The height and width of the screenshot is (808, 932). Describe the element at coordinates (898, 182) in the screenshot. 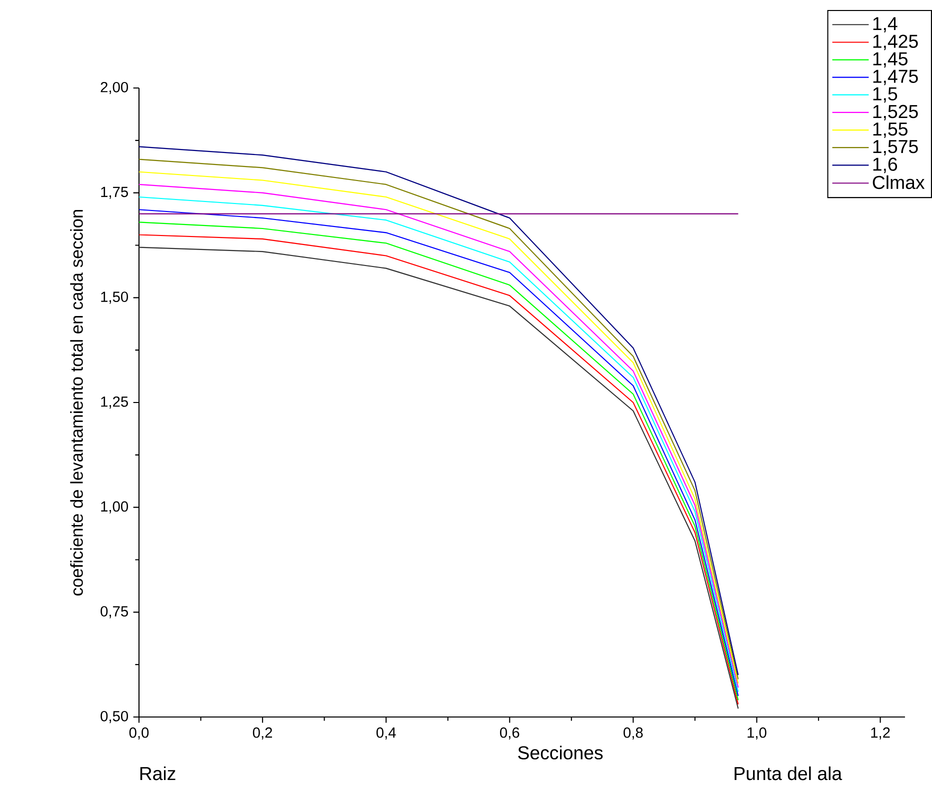

I see `legend-label: Clmax` at that location.